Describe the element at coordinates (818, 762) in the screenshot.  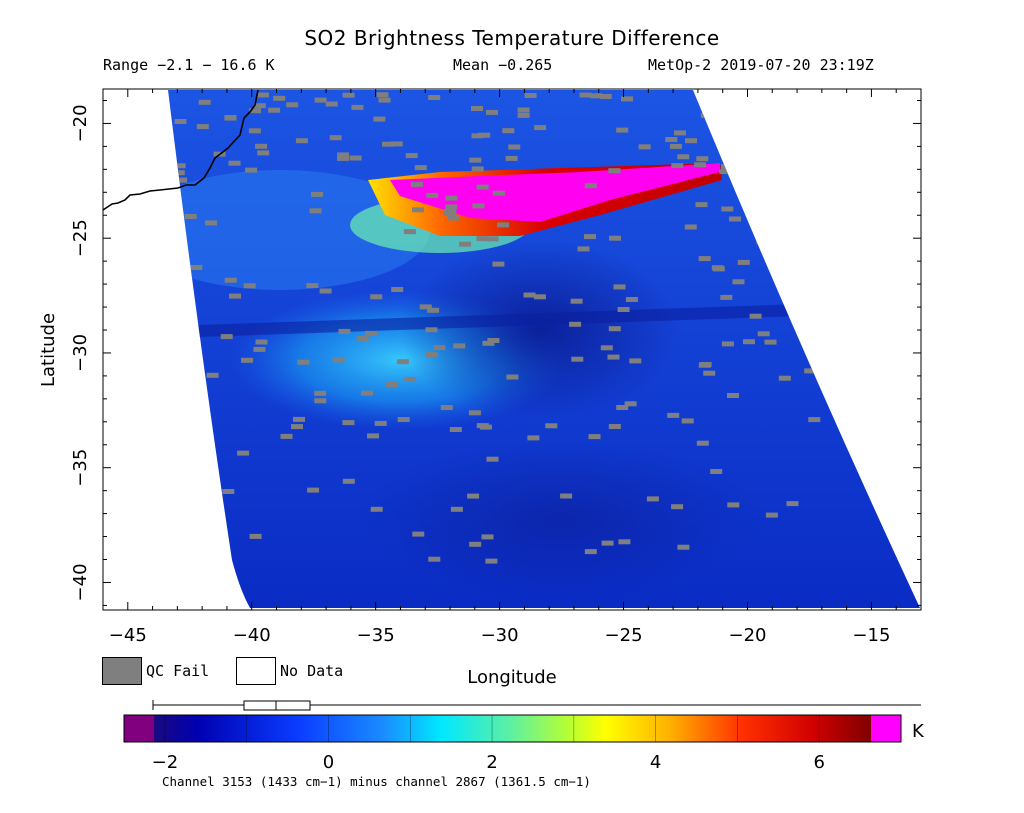
I see `colorbar-tick-label: 6` at that location.